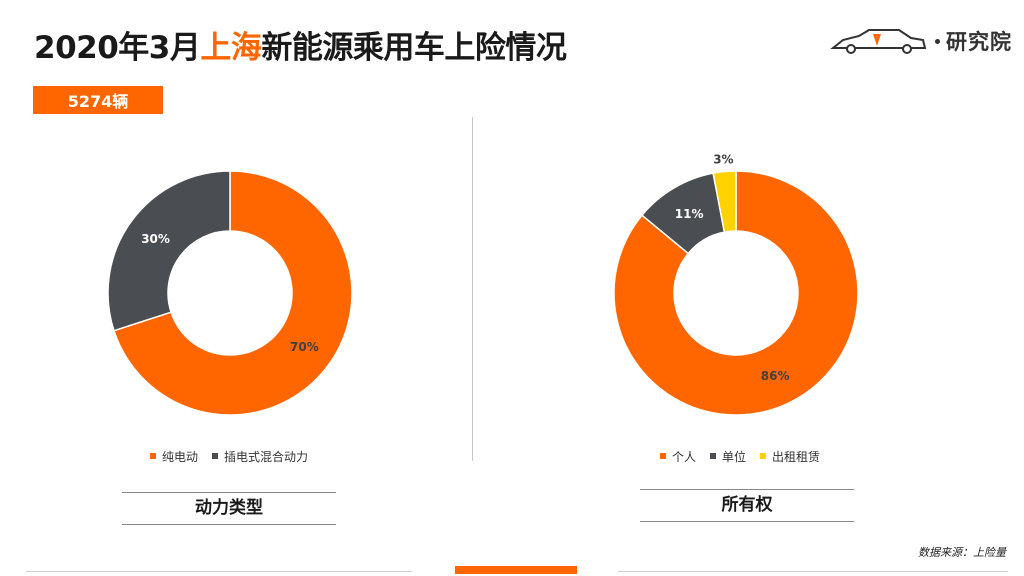 Image resolution: width=1024 pixels, height=576 pixels. I want to click on ownership-donut-chart: 86% 11% 3%, so click(736, 295).